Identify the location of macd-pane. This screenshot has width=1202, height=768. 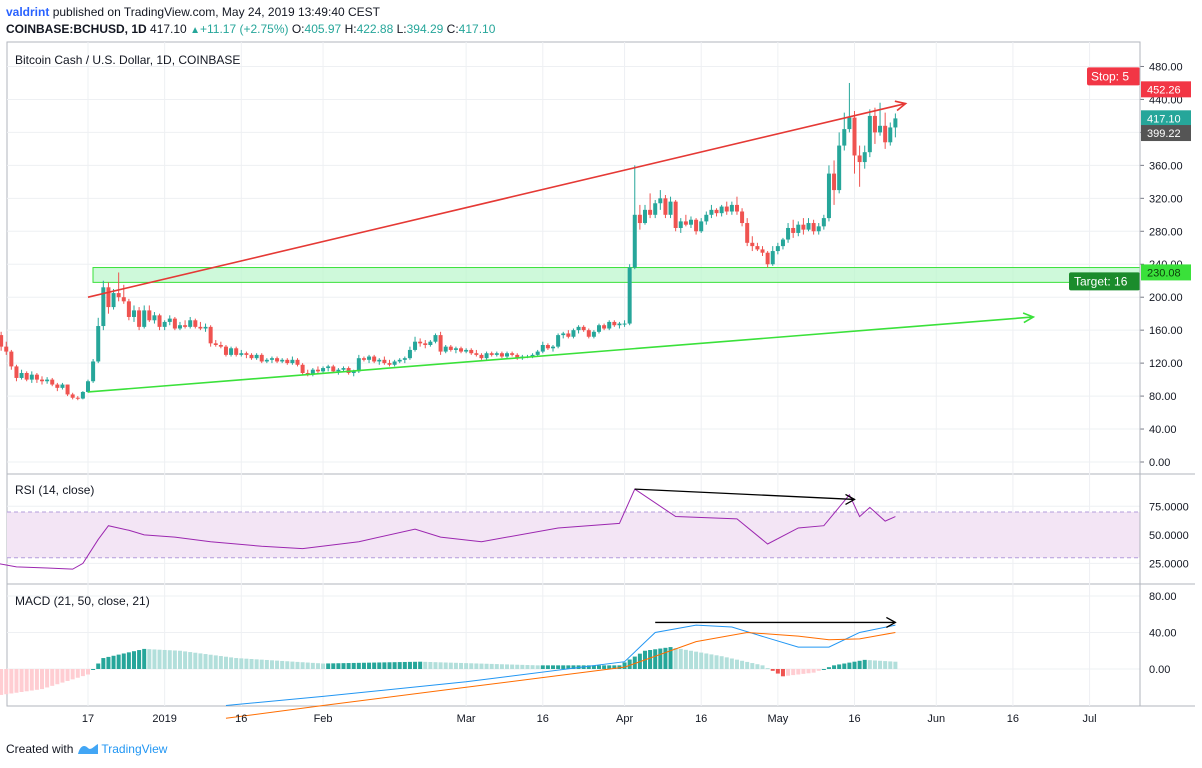
(449, 667).